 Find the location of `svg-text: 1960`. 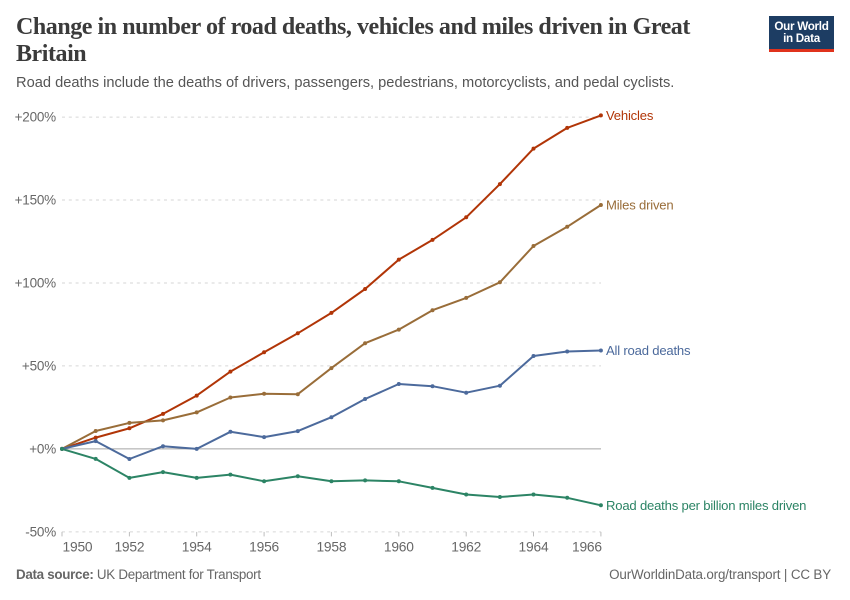

svg-text: 1960 is located at coordinates (399, 547).